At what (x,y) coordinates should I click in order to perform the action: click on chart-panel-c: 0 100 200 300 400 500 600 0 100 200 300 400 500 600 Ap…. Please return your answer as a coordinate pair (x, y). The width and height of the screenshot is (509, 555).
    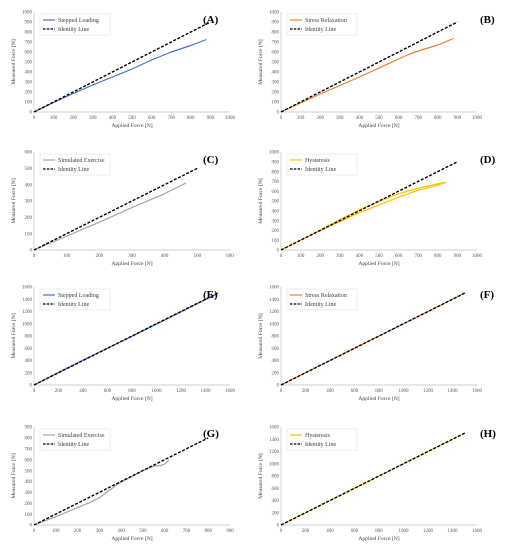
    Looking at the image, I should click on (122, 209).